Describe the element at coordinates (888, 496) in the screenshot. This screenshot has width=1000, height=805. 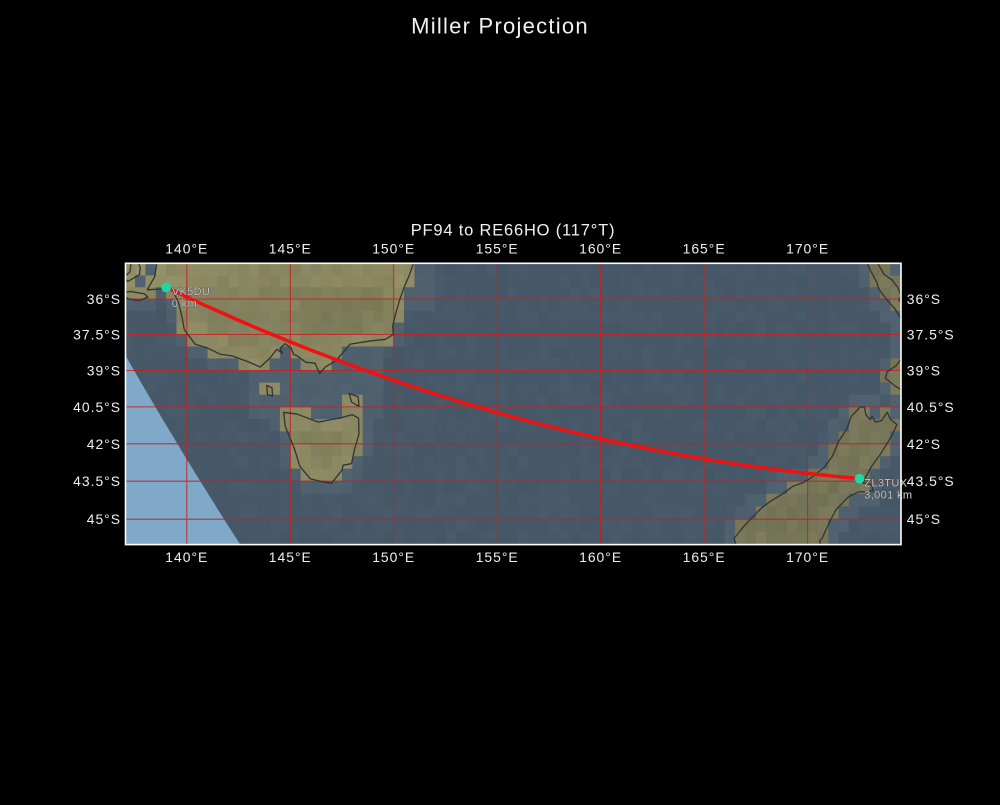
I see `svg-text: 3,001 km` at that location.